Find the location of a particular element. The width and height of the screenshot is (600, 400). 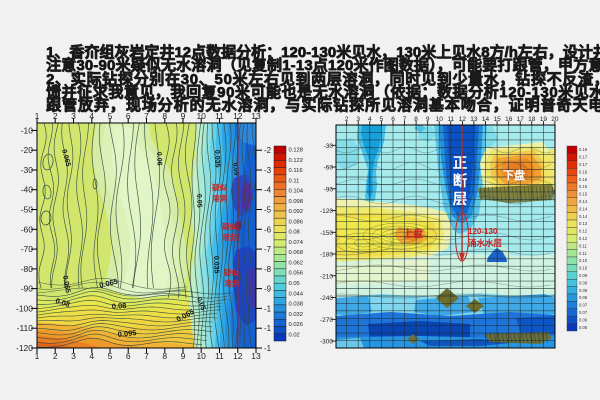

svg-text: 10 is located at coordinates (201, 116).